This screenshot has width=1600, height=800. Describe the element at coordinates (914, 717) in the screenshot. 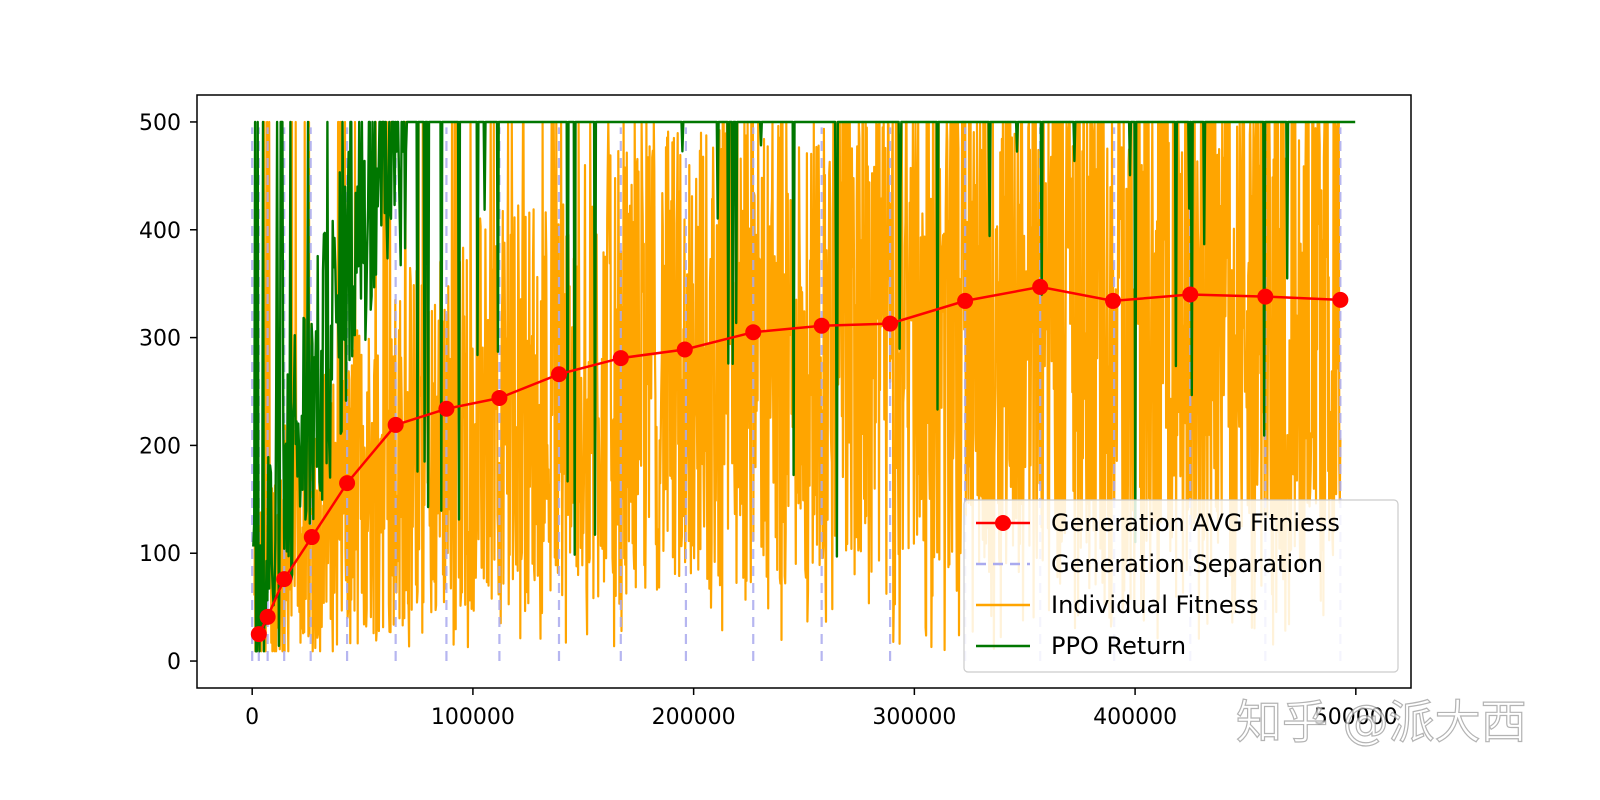

I see `x-tick-label: 300000` at that location.